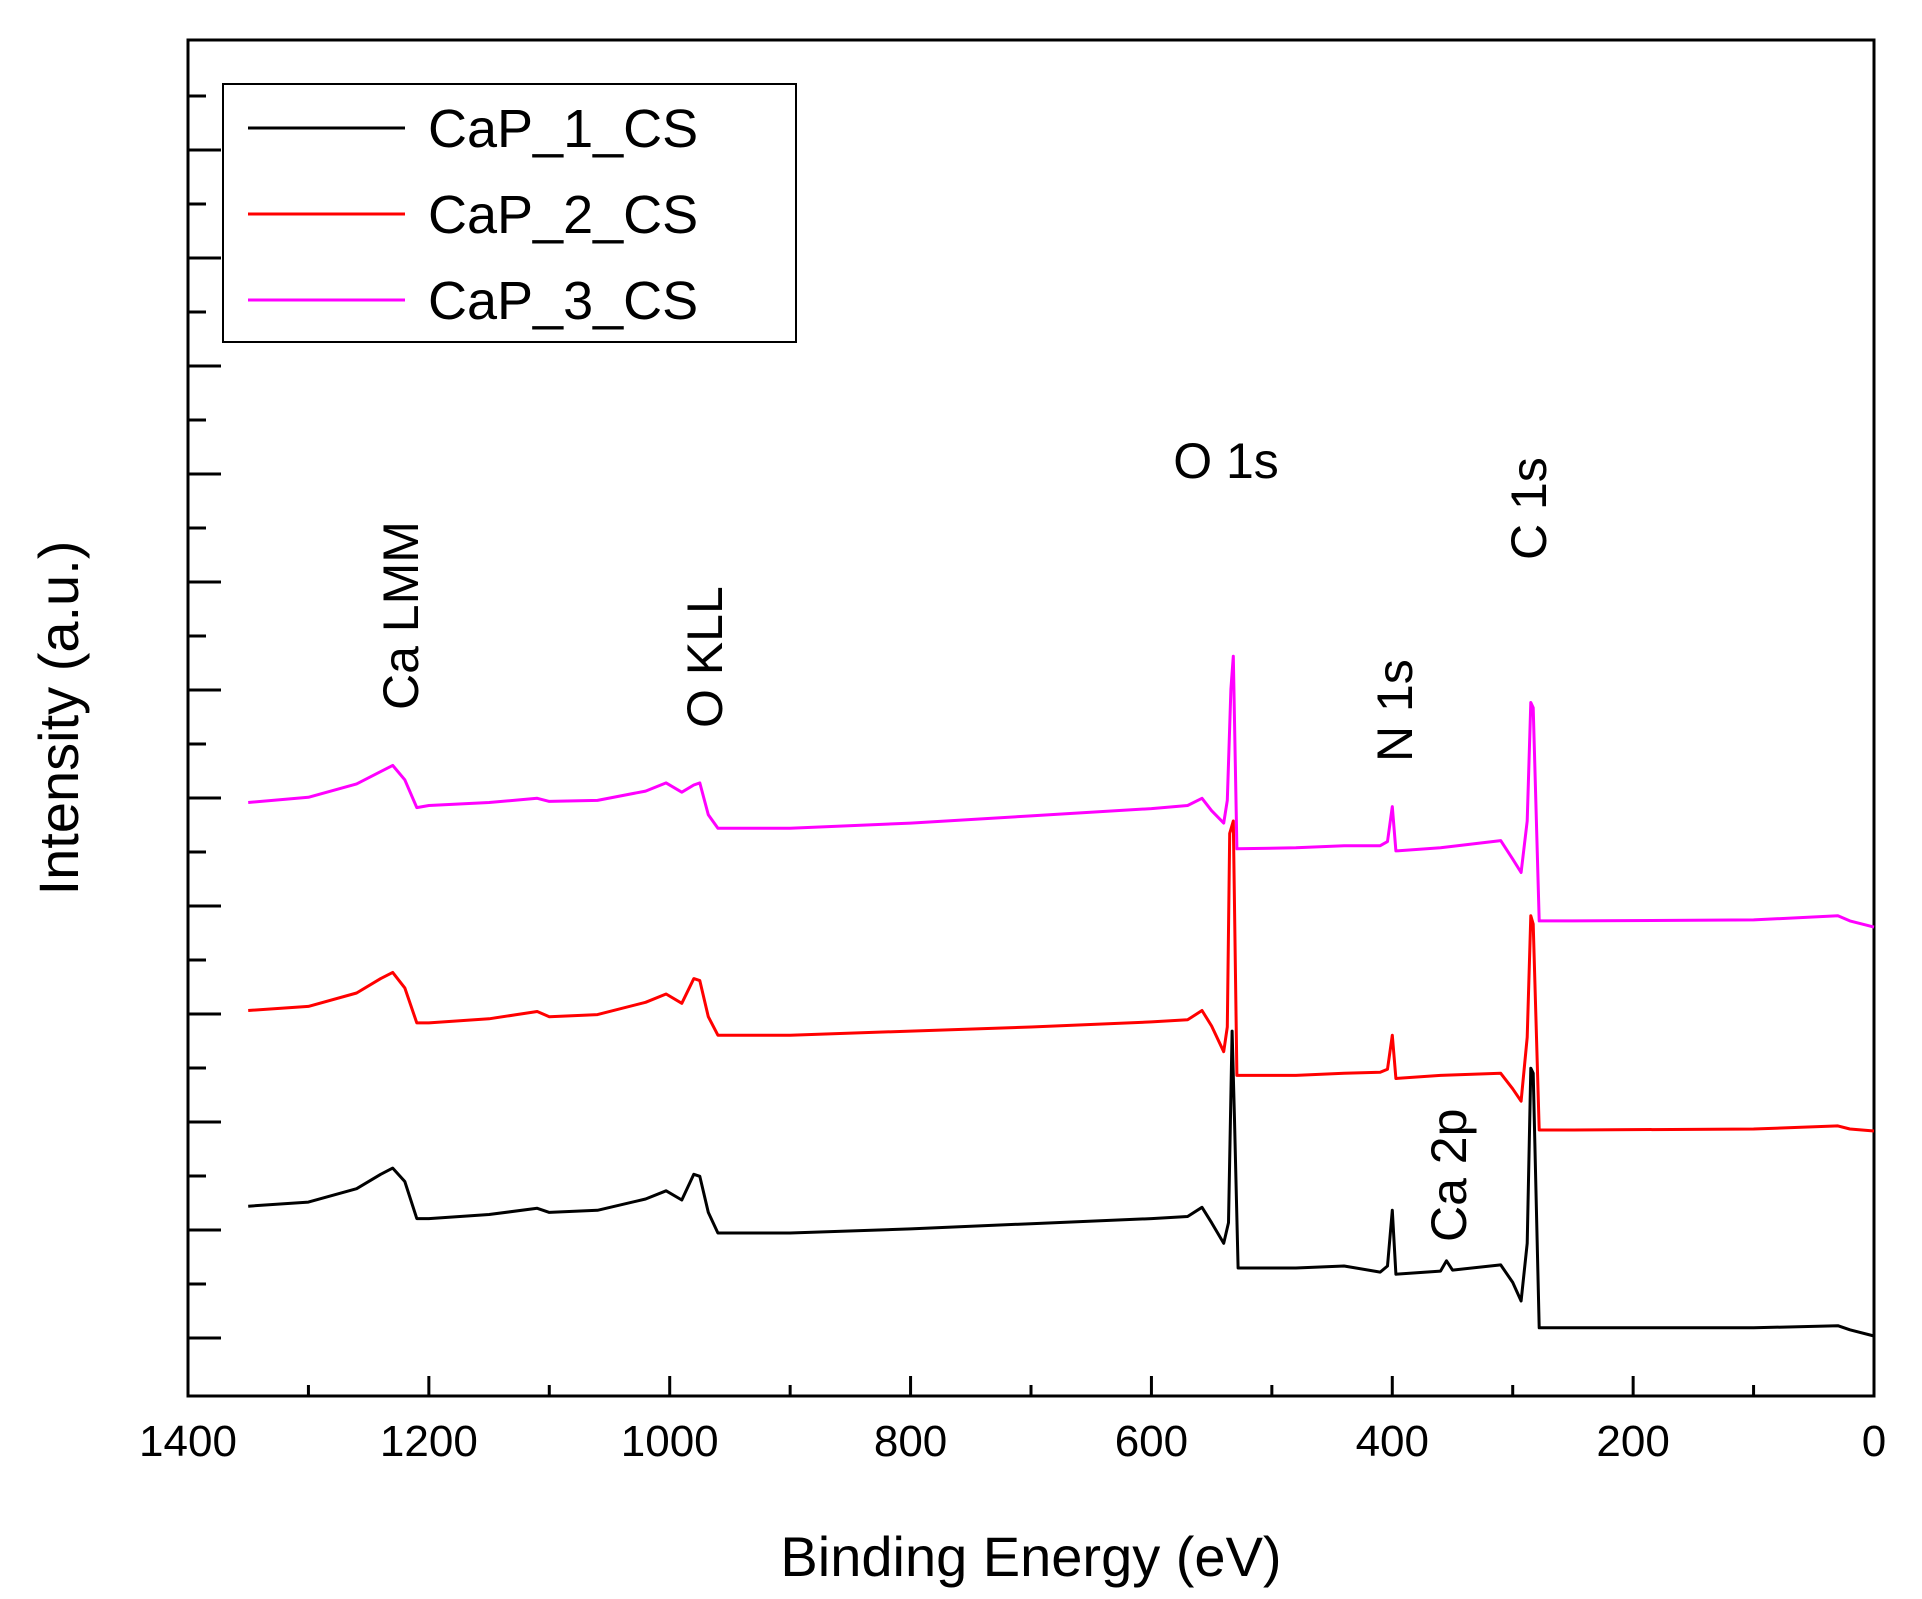 Image resolution: width=1922 pixels, height=1599 pixels. I want to click on peak-label: Ca 2p, so click(1449, 1175).